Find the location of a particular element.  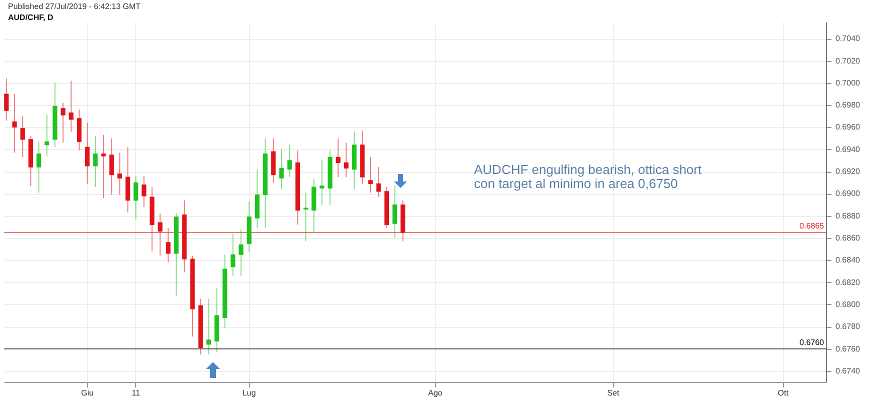

y-tick-label: 0.7020 is located at coordinates (848, 61).